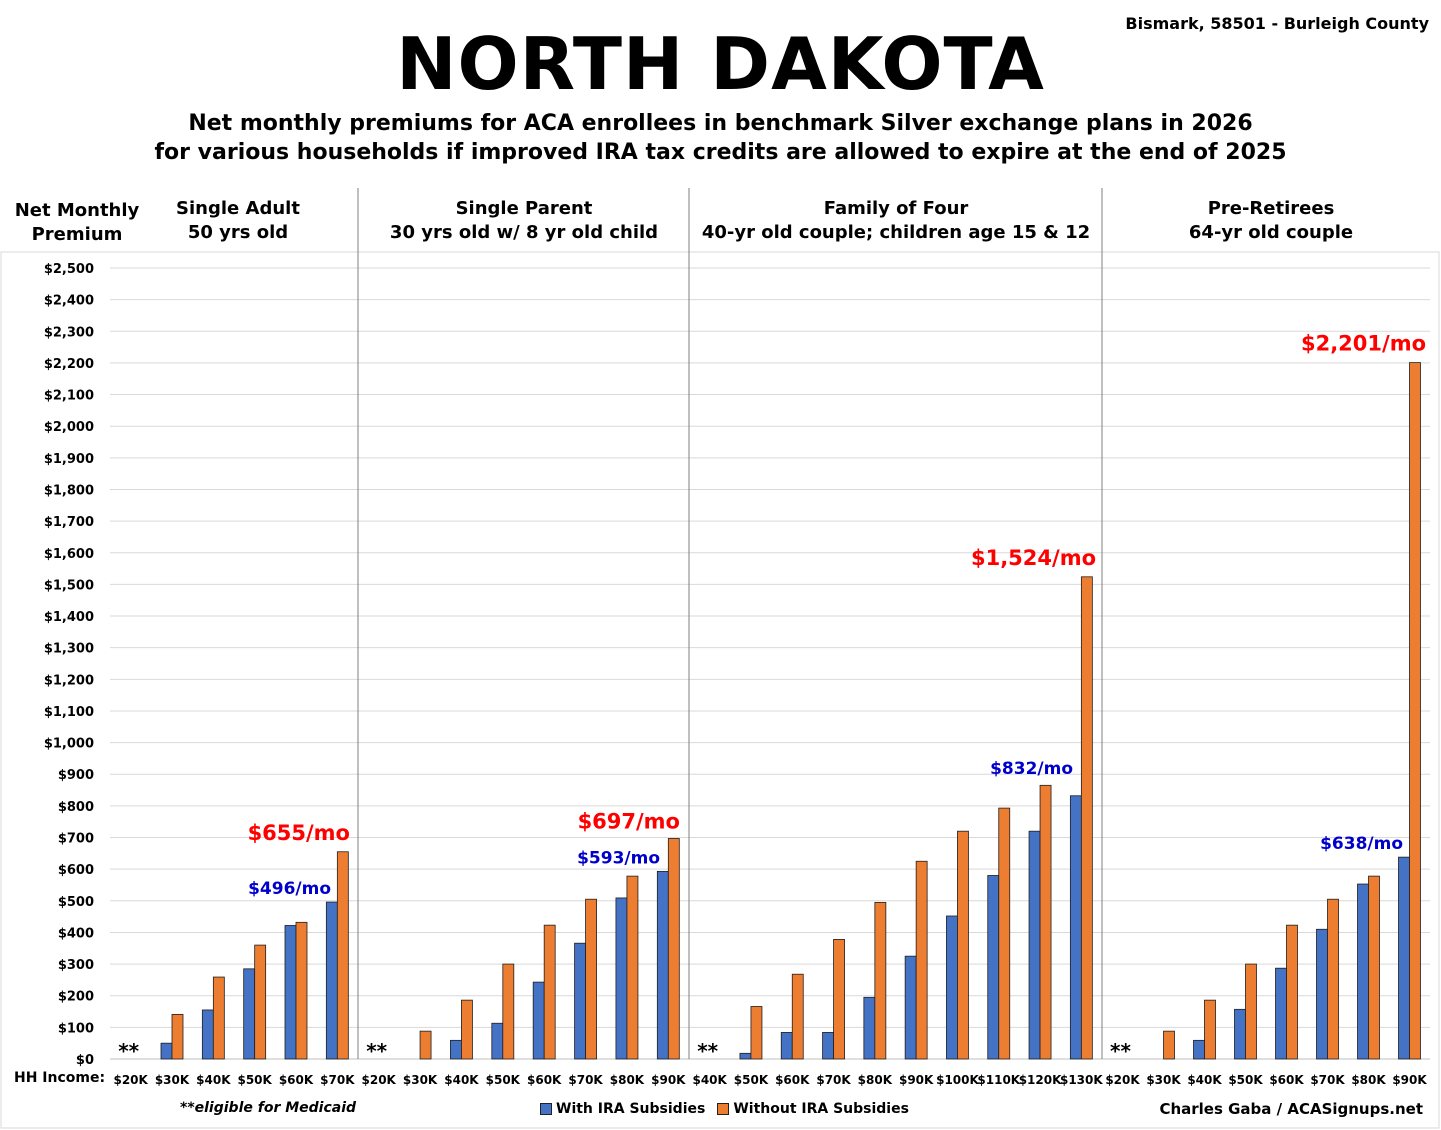 The image size is (1441, 1130). Describe the element at coordinates (76, 902) in the screenshot. I see `y-tick-label: $500` at that location.